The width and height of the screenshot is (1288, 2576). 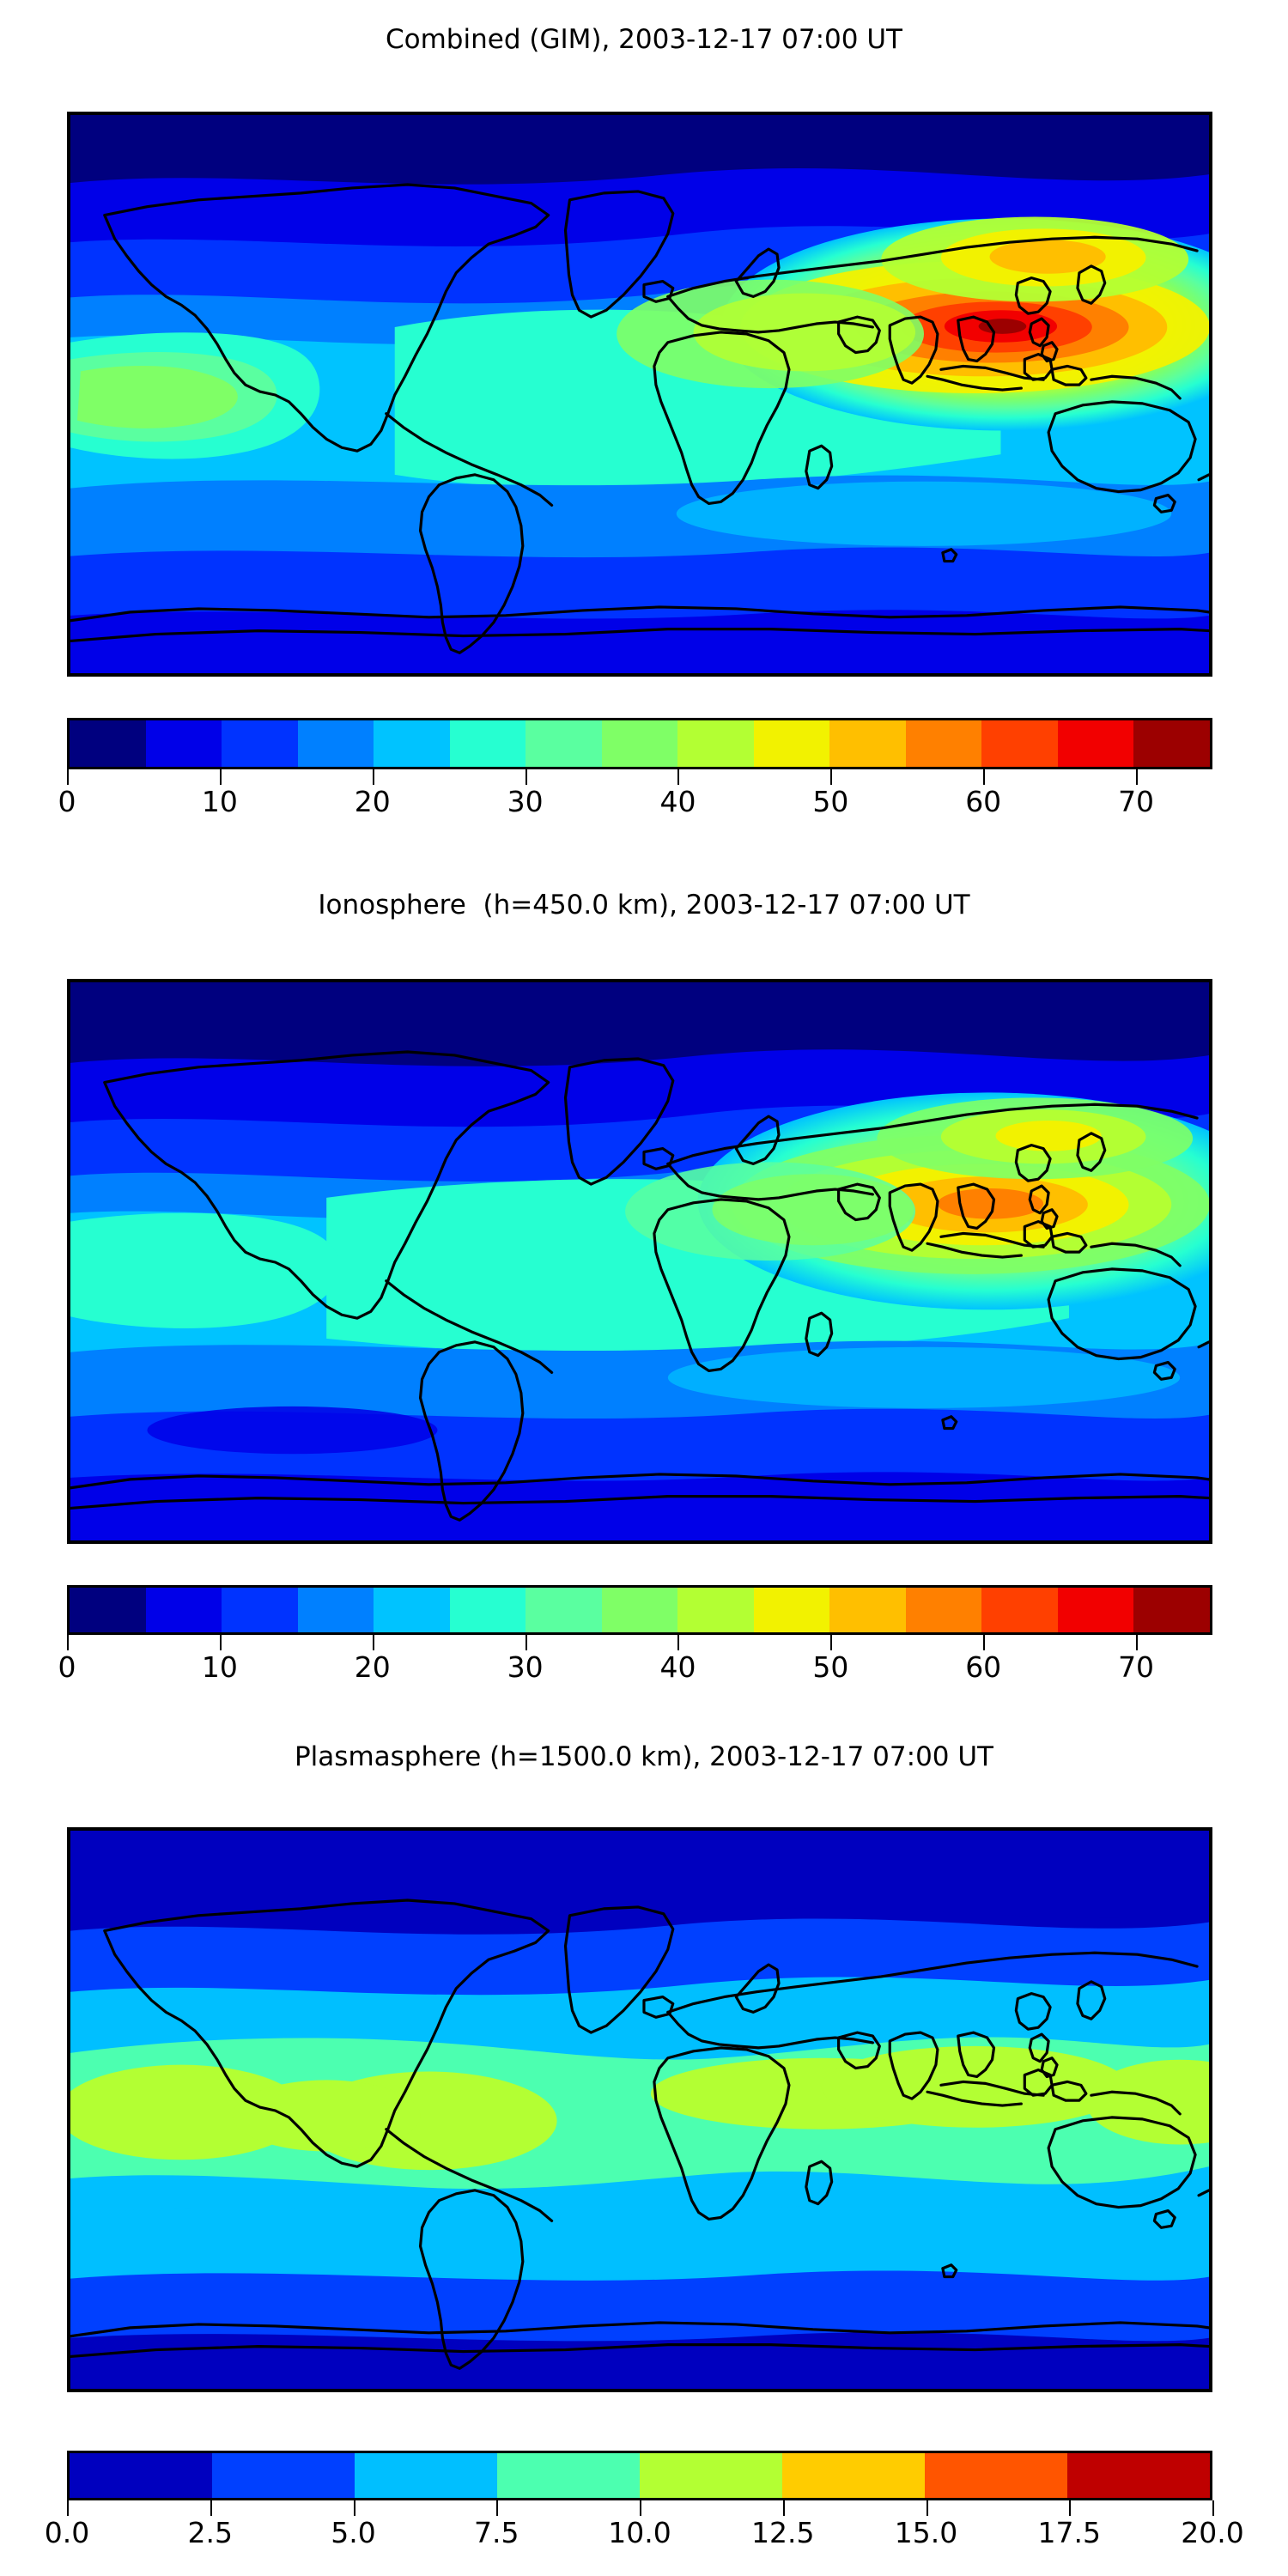 What do you see at coordinates (210, 2532) in the screenshot?
I see `colorbar-tick-label-1: 2.5` at bounding box center [210, 2532].